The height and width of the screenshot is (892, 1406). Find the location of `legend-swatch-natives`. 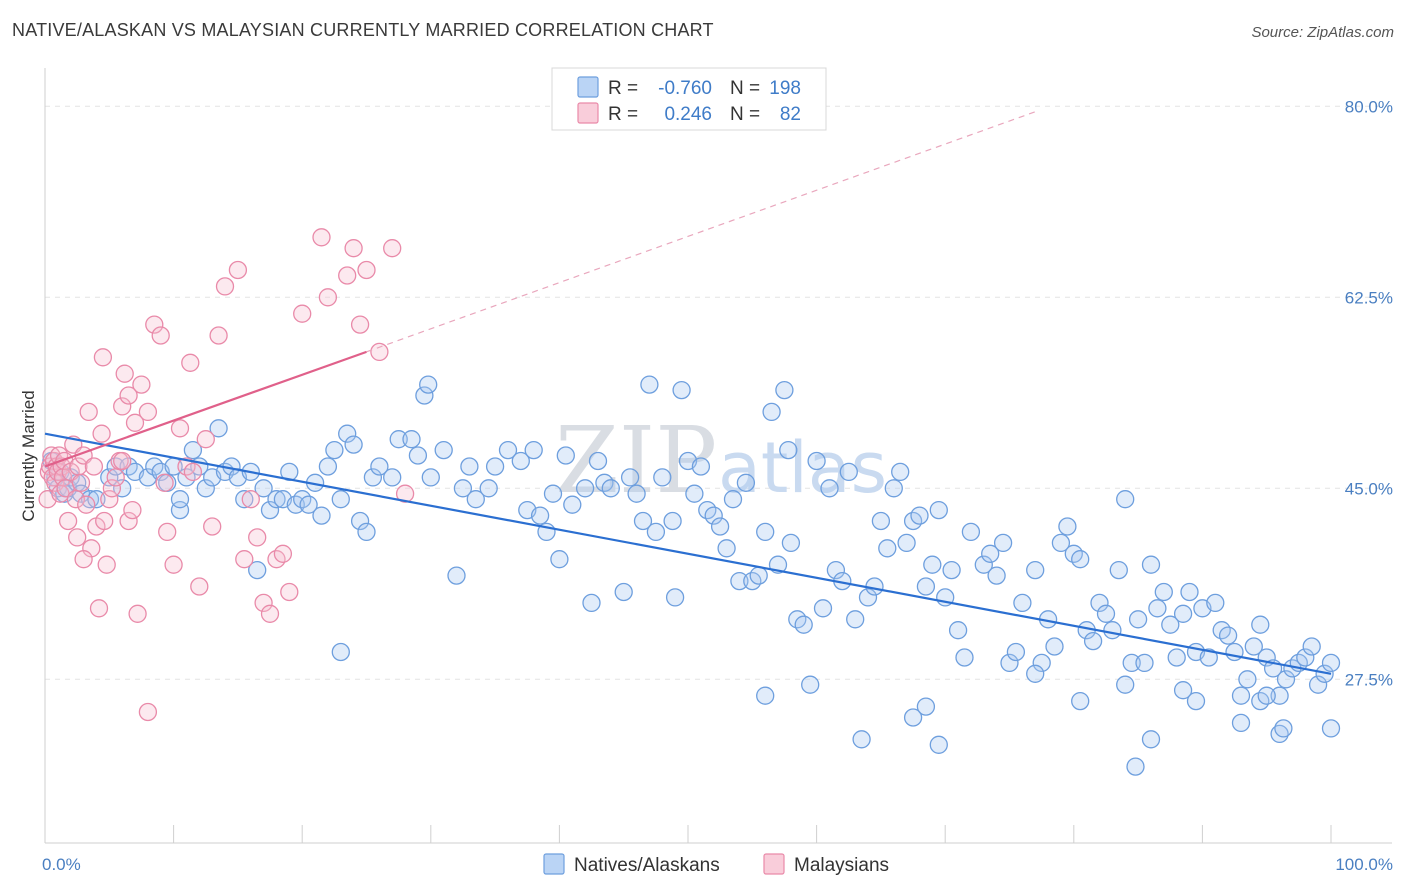

legend-swatch-natives is located at coordinates (588, 87).